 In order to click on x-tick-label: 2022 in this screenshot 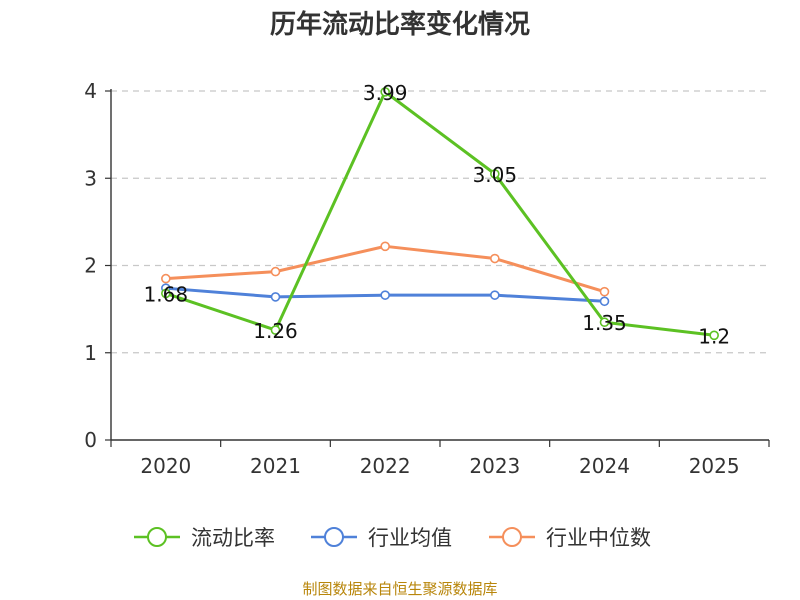, I will do `click(385, 466)`.